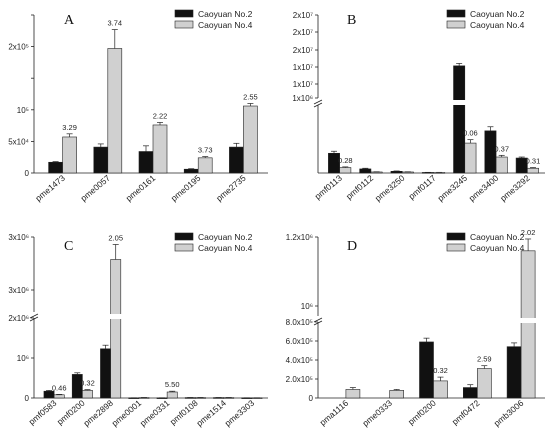 Image resolution: width=550 pixels, height=434 pixels. What do you see at coordinates (299, 360) in the screenshot?
I see `y-tick-label: 4.0x10⁵` at bounding box center [299, 360].